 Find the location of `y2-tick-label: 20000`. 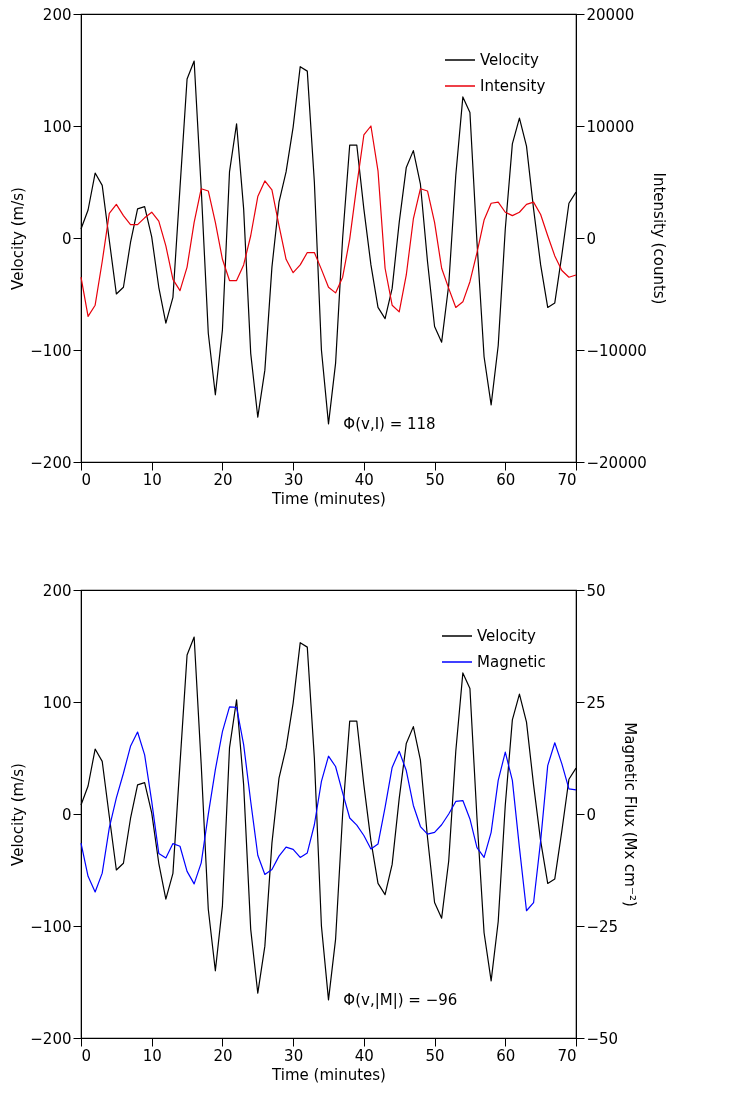

y2-tick-label: 20000 is located at coordinates (610, 14).